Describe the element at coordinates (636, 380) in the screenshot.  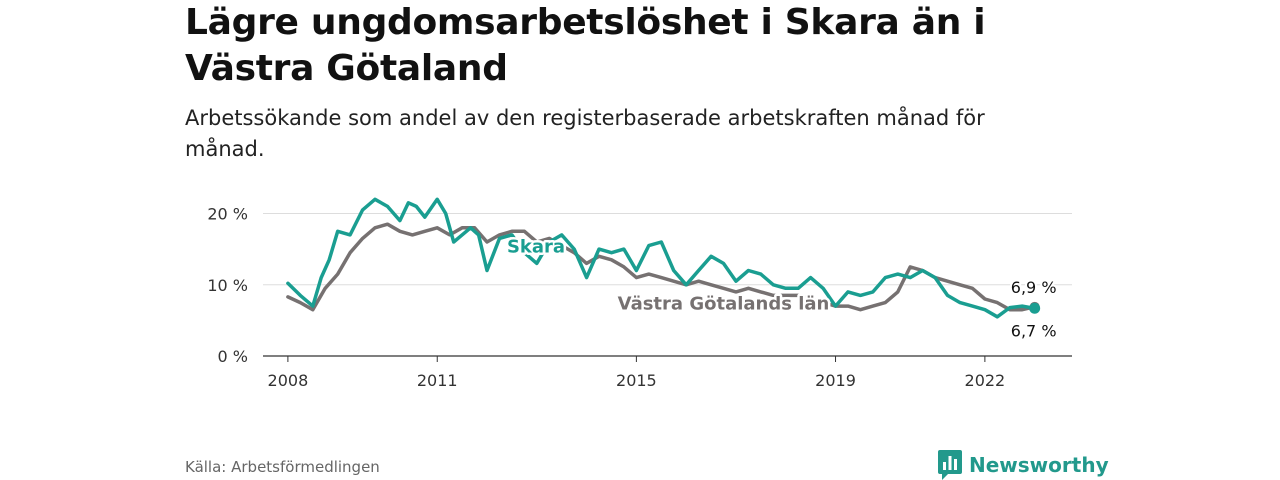
I see `x-tick-label: 2015` at that location.